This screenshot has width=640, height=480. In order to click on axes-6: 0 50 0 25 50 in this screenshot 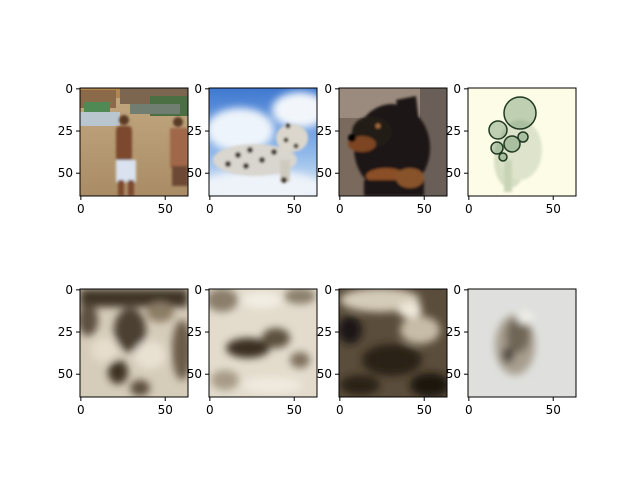, I will do `click(252, 350)`.